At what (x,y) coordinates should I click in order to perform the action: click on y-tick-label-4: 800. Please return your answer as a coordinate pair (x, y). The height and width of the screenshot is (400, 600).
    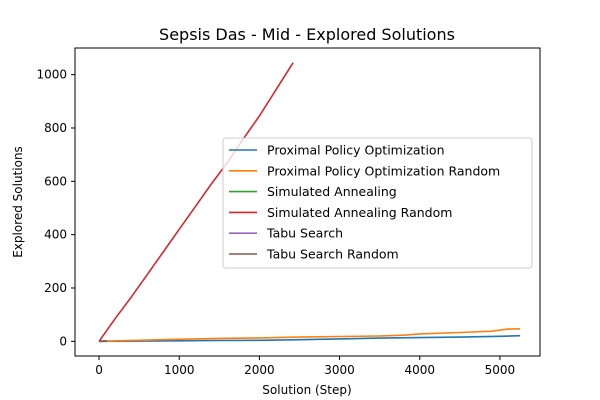
    Looking at the image, I should click on (55, 128).